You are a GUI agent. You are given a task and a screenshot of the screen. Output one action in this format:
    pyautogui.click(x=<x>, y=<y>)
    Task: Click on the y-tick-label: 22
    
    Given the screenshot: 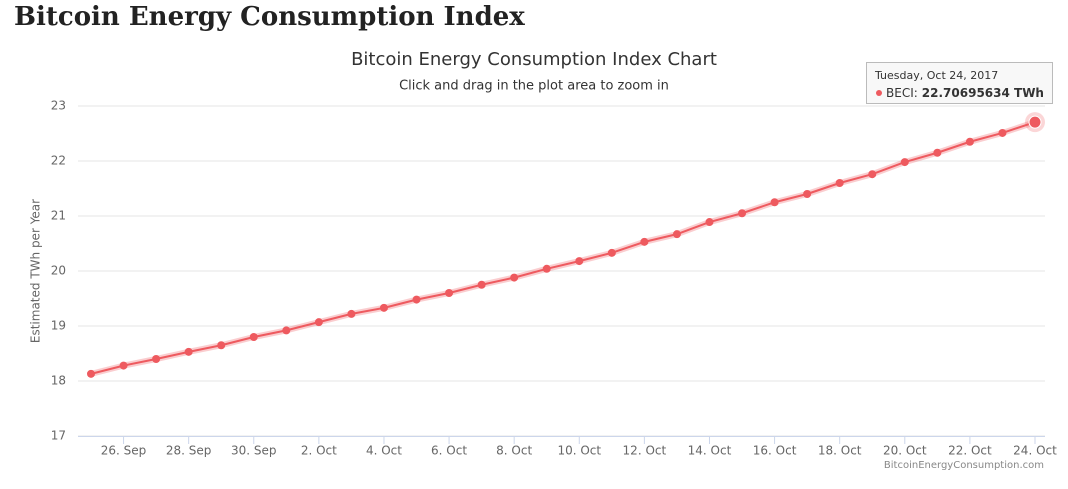 What is the action you would take?
    pyautogui.click(x=58, y=161)
    